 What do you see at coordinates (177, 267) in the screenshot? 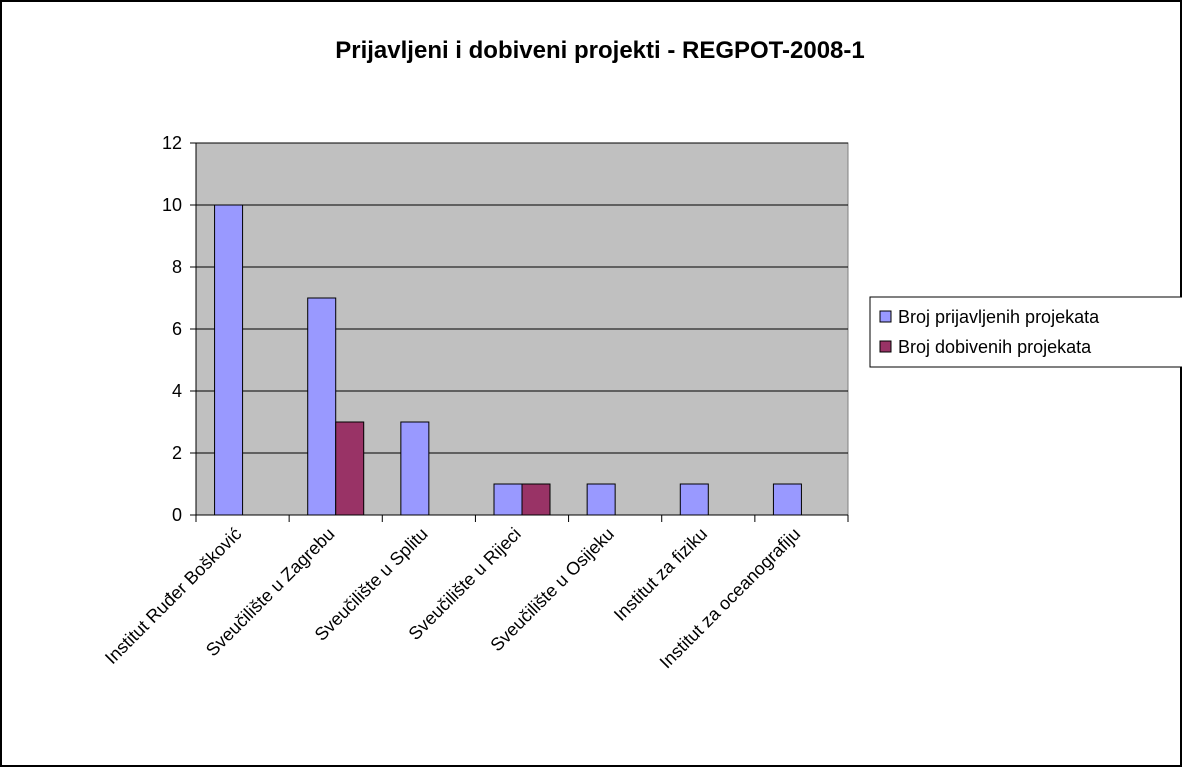
I see `y-tick-label: 8` at bounding box center [177, 267].